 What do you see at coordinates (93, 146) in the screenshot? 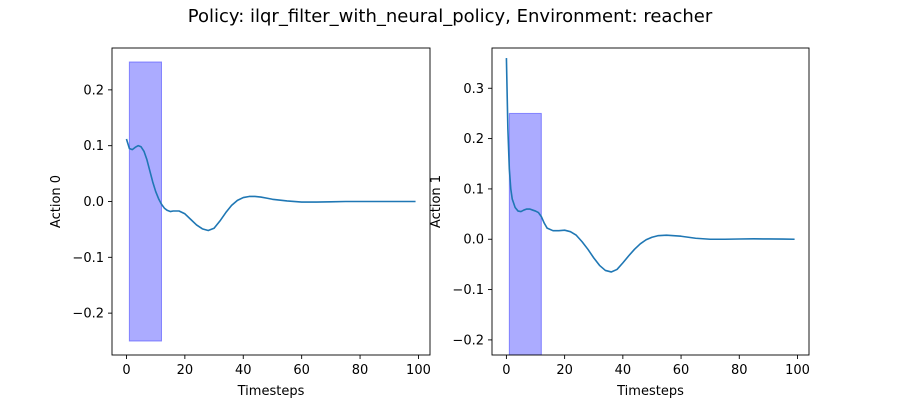
I see `y-tick-label-0-3: 0.1` at bounding box center [93, 146].